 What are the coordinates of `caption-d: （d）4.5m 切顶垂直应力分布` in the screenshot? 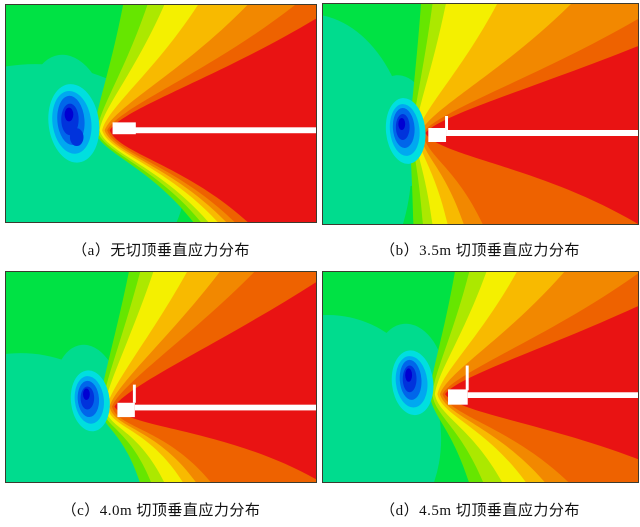 It's located at (480, 511).